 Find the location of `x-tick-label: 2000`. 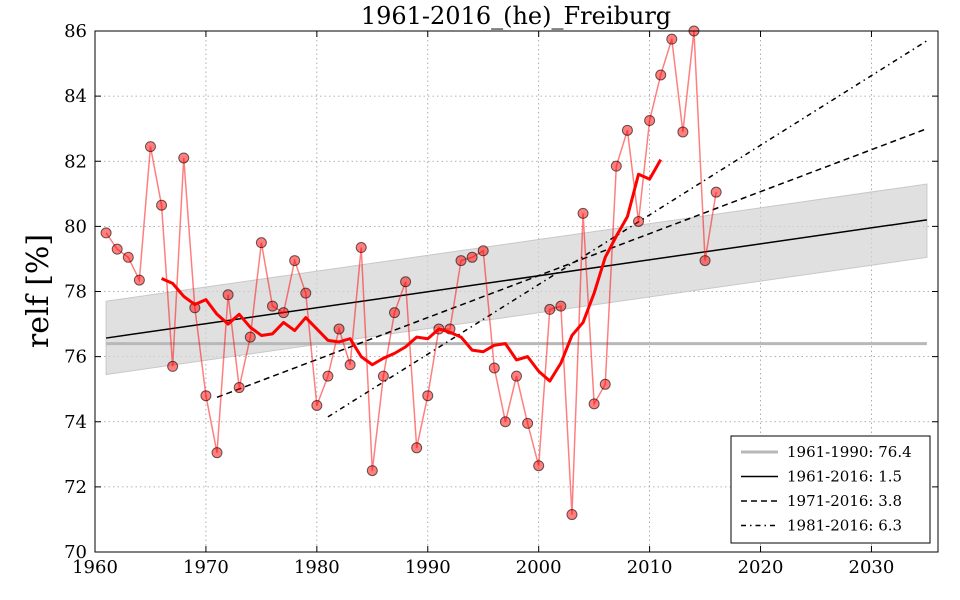

x-tick-label: 2000 is located at coordinates (539, 567).